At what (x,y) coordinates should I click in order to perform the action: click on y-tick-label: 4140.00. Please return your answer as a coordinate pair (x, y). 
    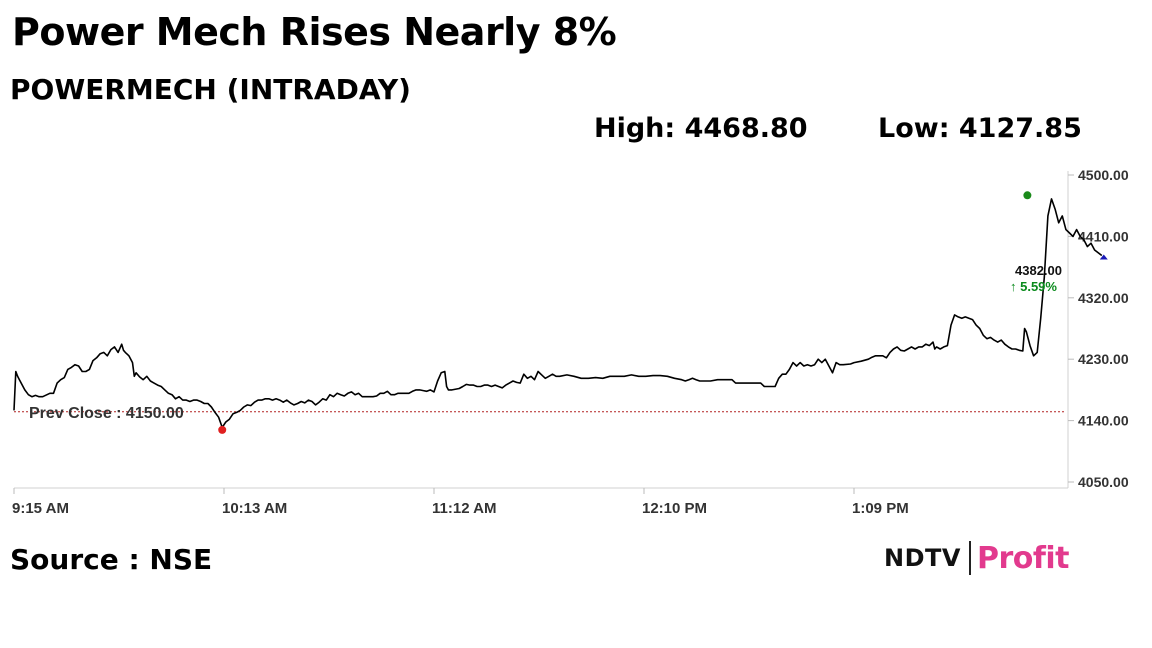
    Looking at the image, I should click on (1103, 421).